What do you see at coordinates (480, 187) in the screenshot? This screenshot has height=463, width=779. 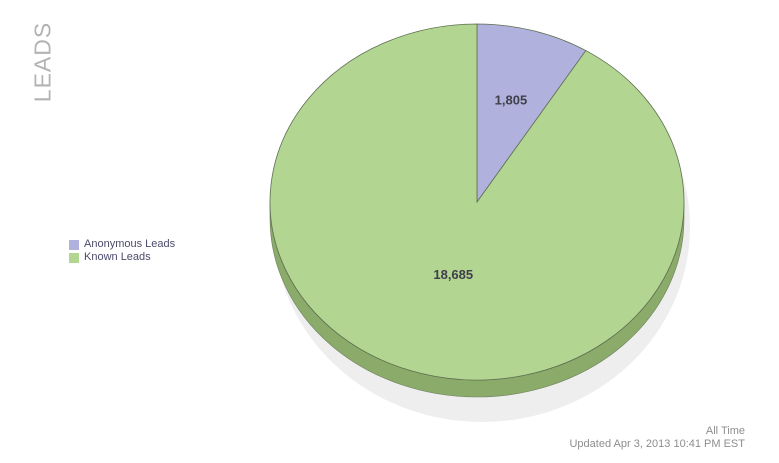 I see `pie-labels: 1,805 18,685` at bounding box center [480, 187].